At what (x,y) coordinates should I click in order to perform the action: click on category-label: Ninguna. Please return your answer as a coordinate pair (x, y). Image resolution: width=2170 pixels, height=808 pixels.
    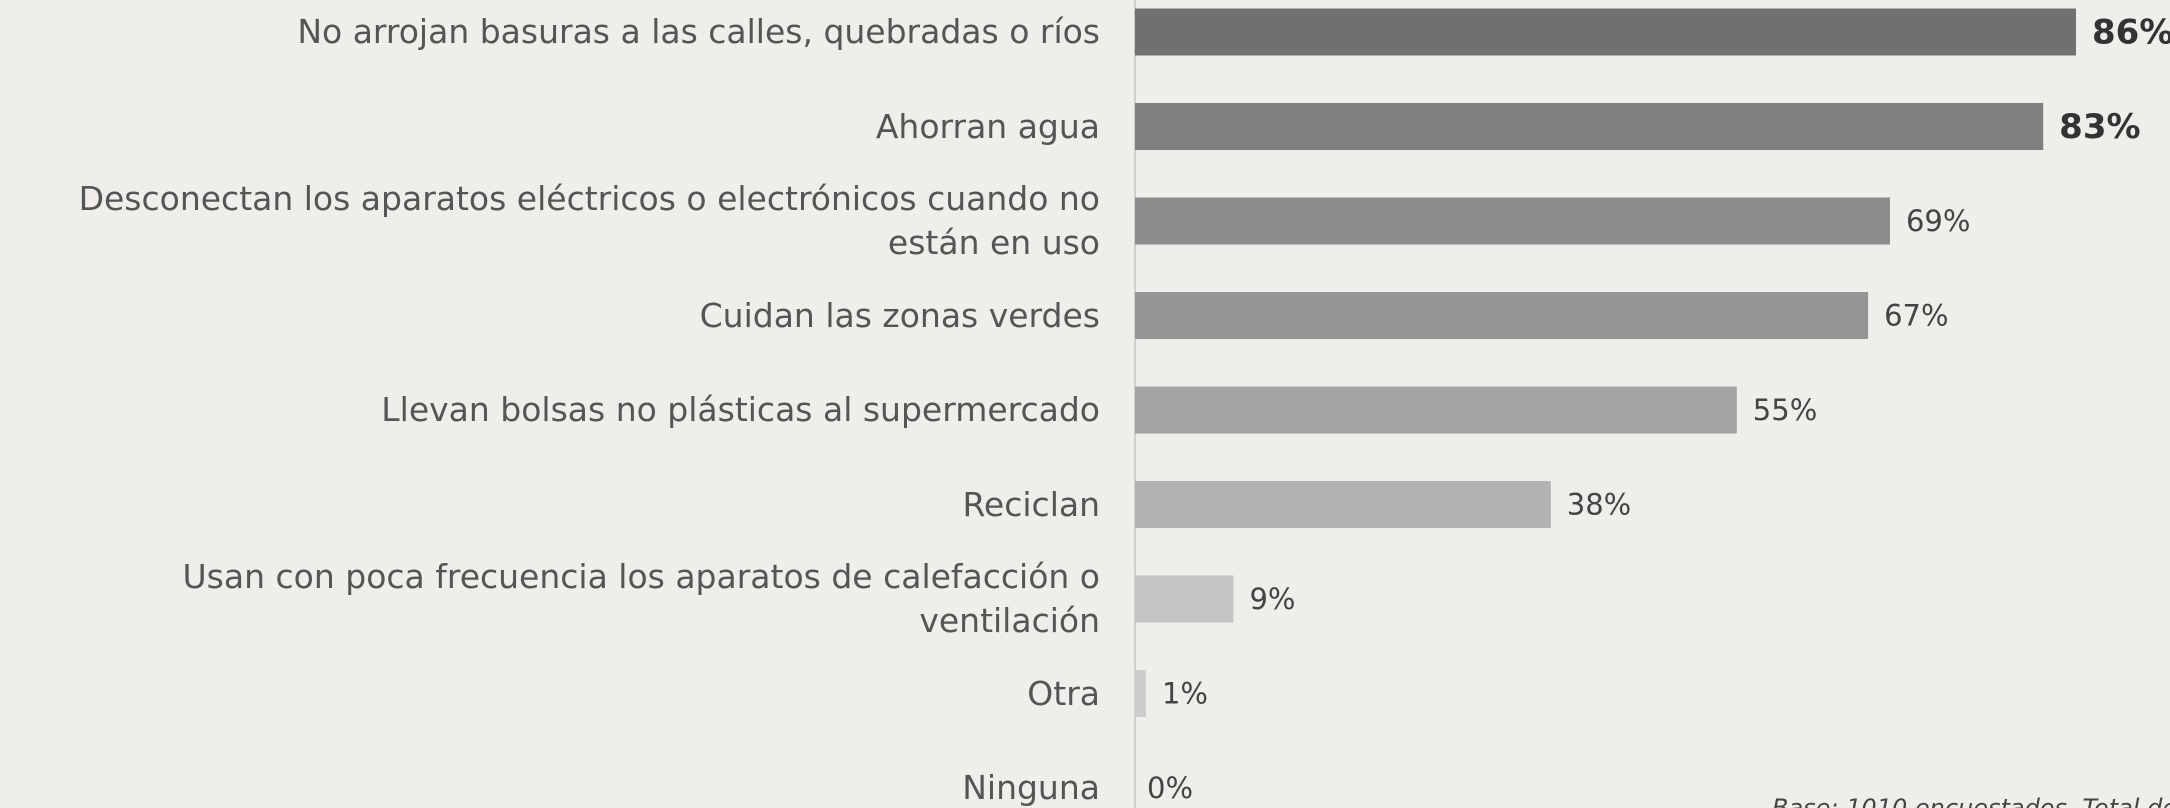
    Looking at the image, I should click on (1031, 787).